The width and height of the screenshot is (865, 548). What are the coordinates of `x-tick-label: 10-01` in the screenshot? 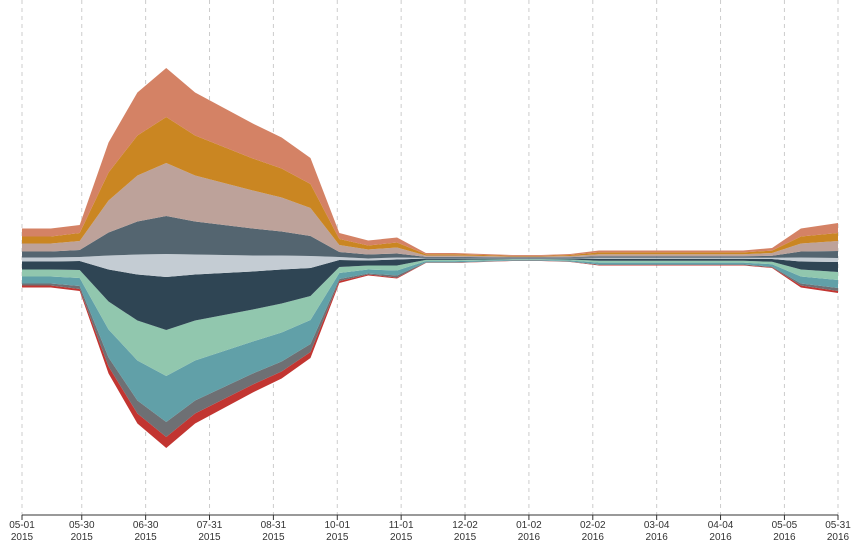 It's located at (337, 525).